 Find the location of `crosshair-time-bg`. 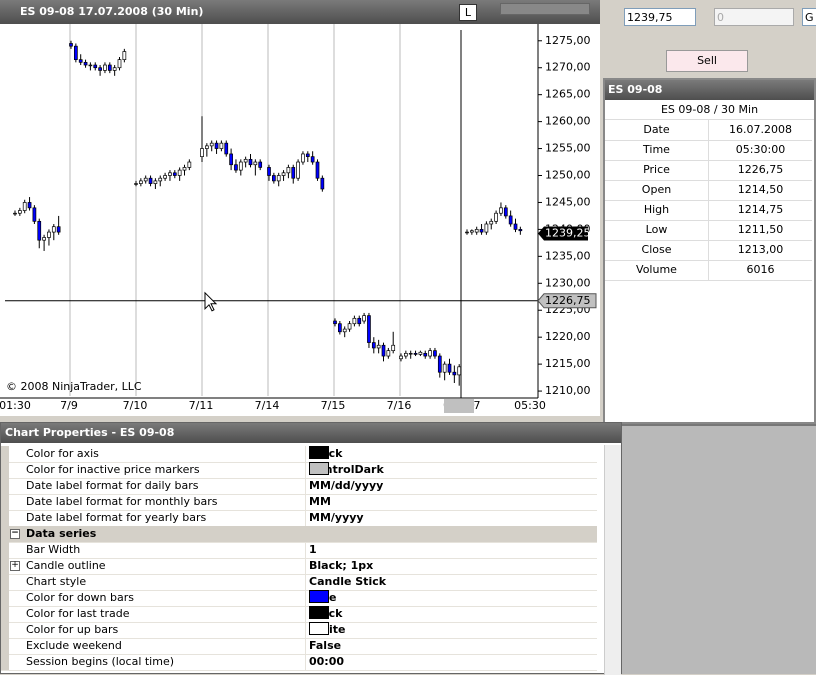

crosshair-time-bg is located at coordinates (459, 406).